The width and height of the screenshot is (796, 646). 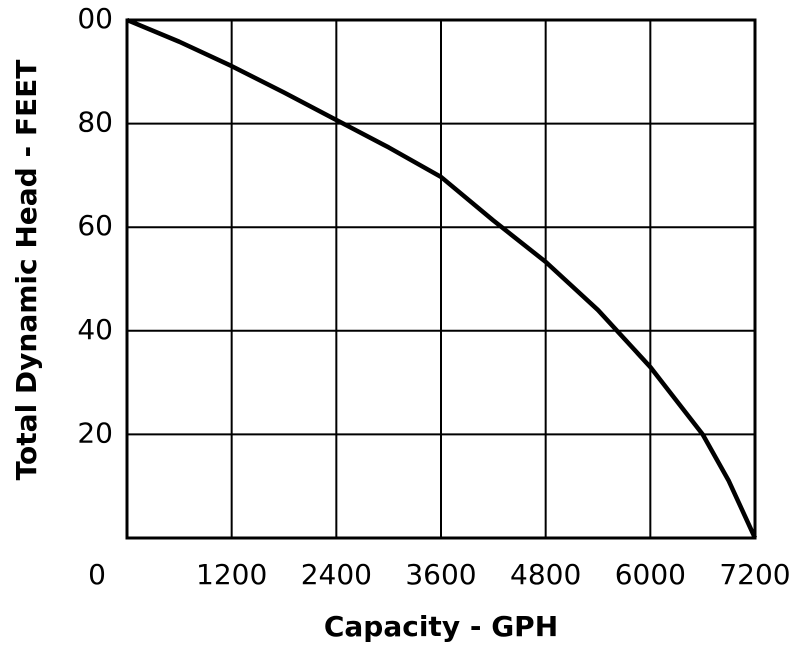 I want to click on x-tick-label: 6000, so click(x=650, y=574).